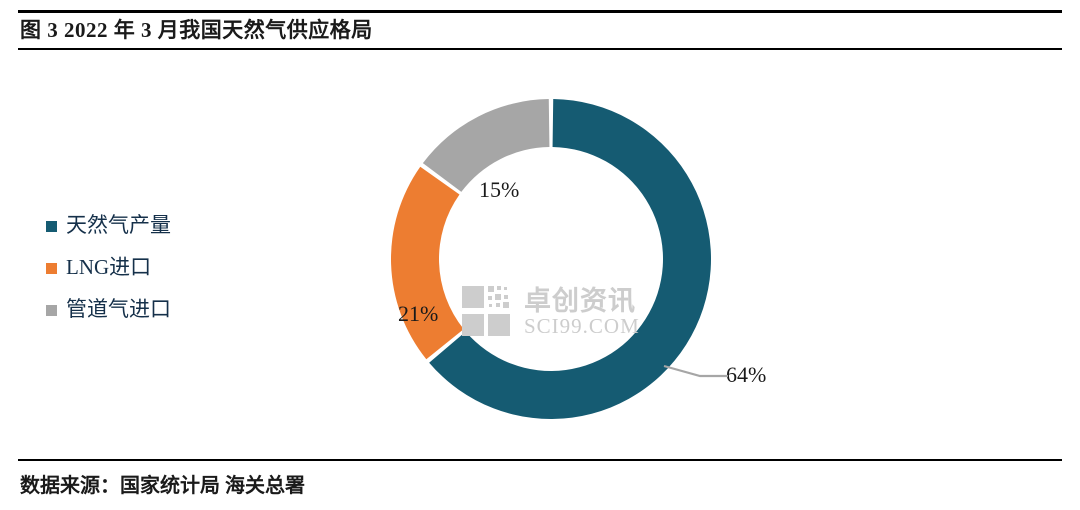  I want to click on data-label-lng: 21%, so click(418, 313).